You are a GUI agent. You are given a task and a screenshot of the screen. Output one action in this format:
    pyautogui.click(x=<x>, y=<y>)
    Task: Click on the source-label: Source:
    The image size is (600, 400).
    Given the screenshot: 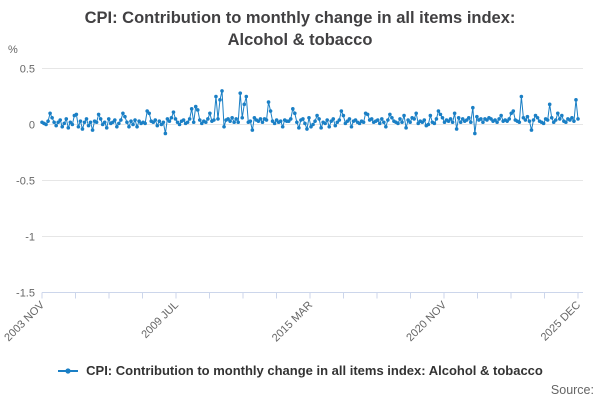 What is the action you would take?
    pyautogui.click(x=572, y=390)
    